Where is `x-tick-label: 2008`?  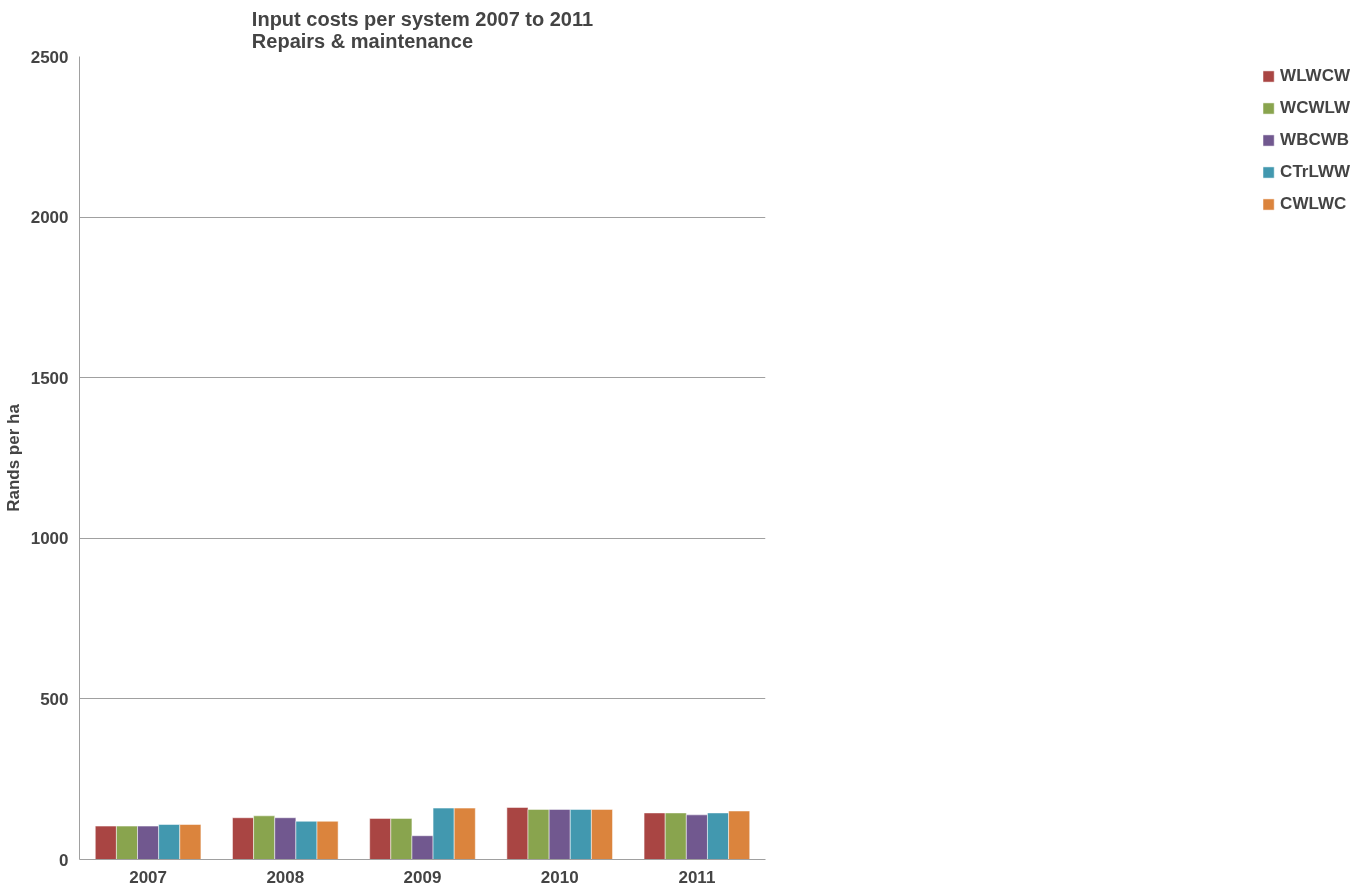
x-tick-label: 2008 is located at coordinates (285, 877).